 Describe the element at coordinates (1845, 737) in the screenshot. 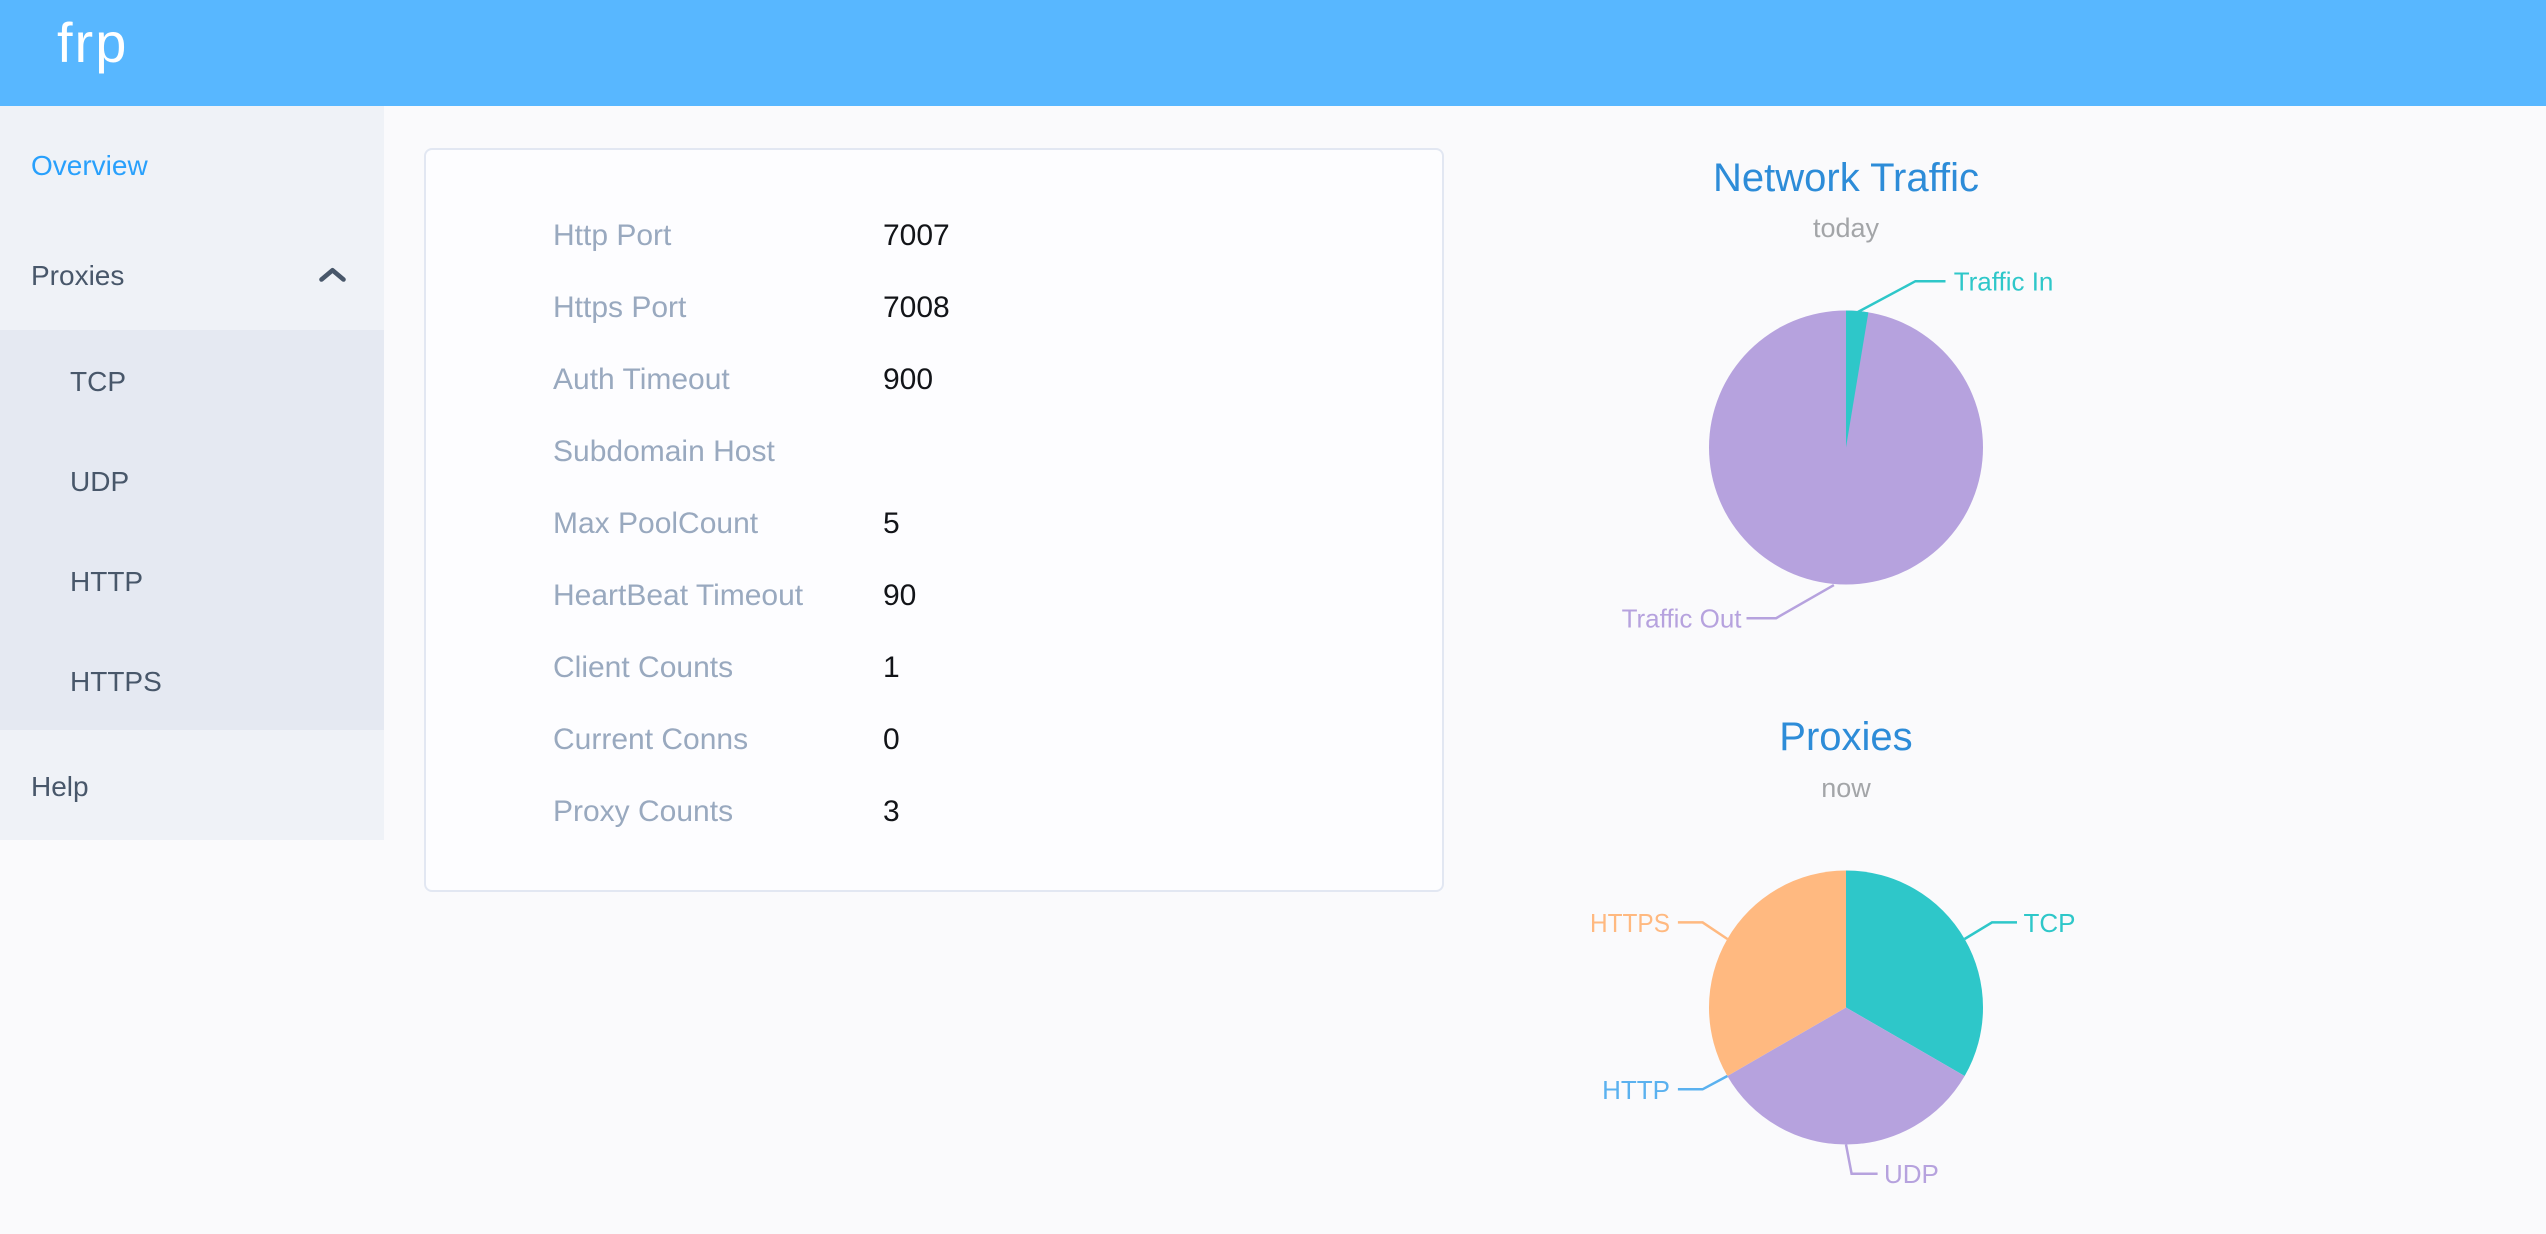

I see `svg-text: Proxies` at that location.